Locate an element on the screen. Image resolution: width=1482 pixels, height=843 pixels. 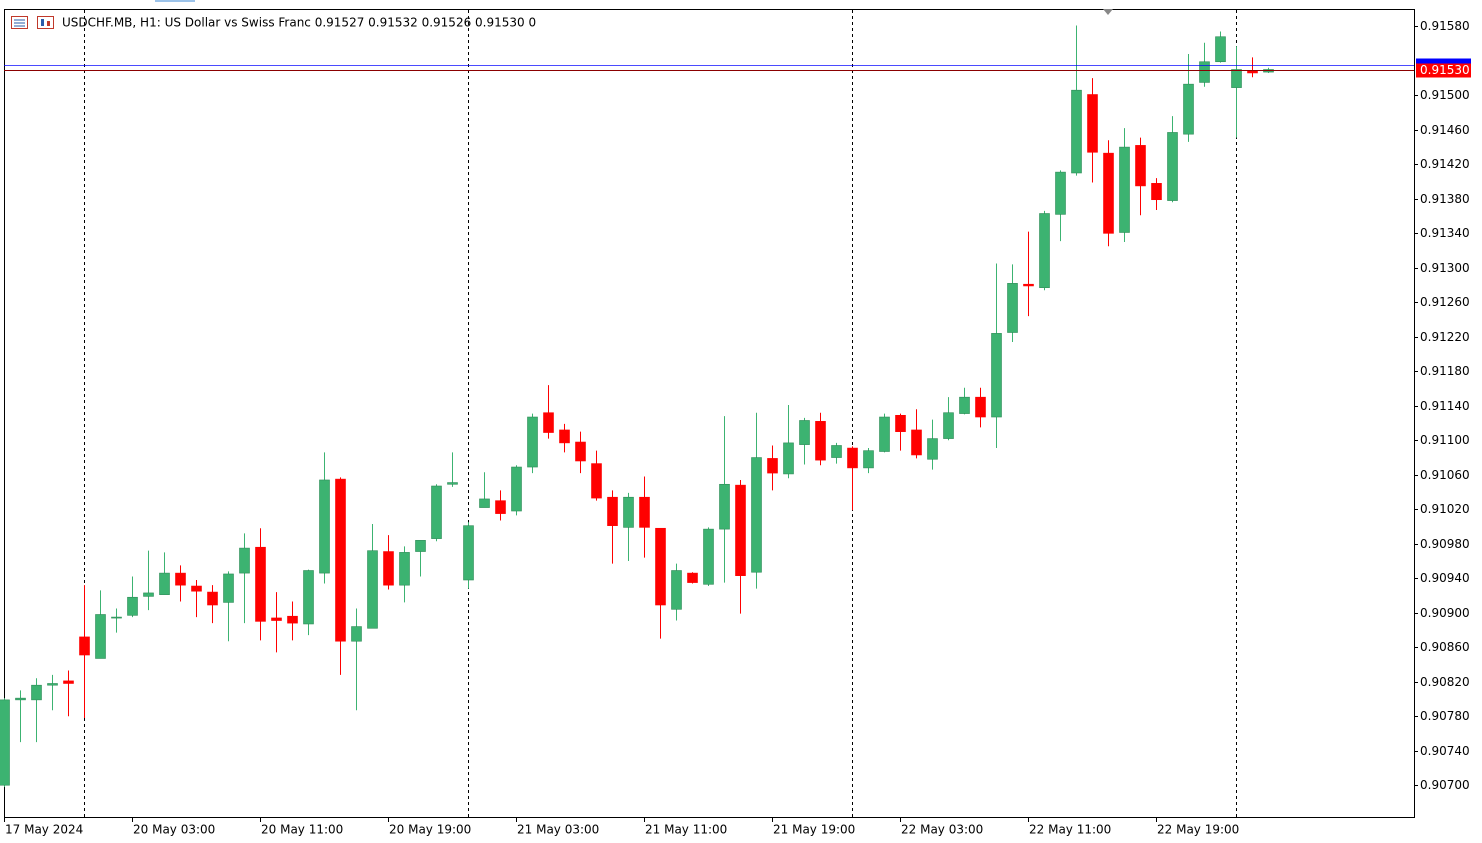
y-tick-label: 0.91460 is located at coordinates (1445, 130).